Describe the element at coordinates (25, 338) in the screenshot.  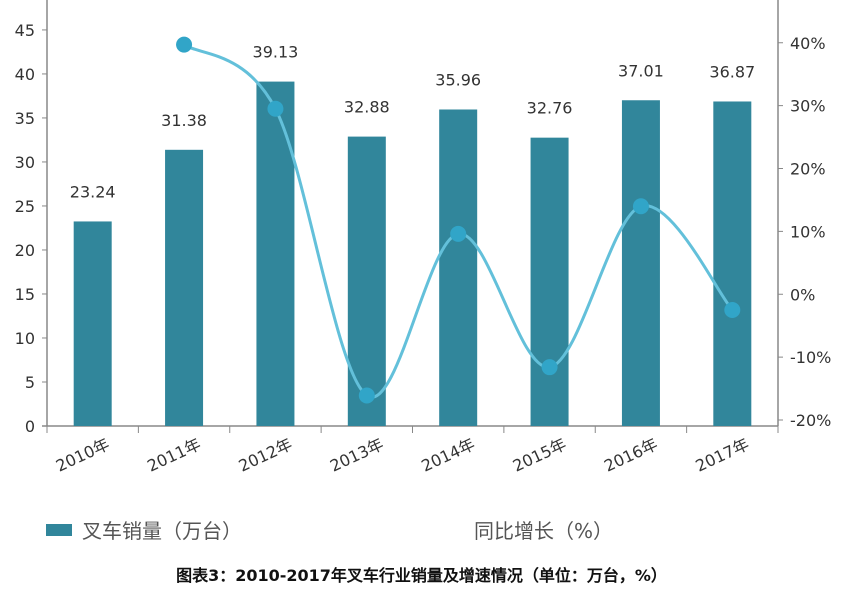
I see `left-tick-label: 10` at that location.